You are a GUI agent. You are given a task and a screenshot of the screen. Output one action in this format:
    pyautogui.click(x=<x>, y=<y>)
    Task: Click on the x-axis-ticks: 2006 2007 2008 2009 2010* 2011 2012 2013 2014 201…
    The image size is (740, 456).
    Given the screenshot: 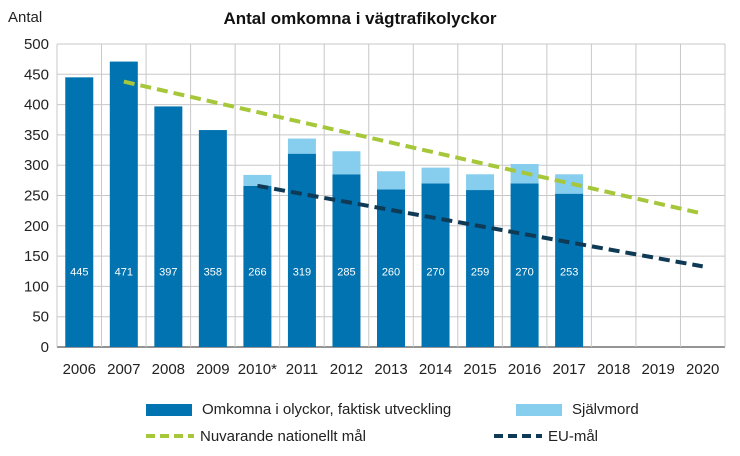 What is the action you would take?
    pyautogui.click(x=391, y=369)
    